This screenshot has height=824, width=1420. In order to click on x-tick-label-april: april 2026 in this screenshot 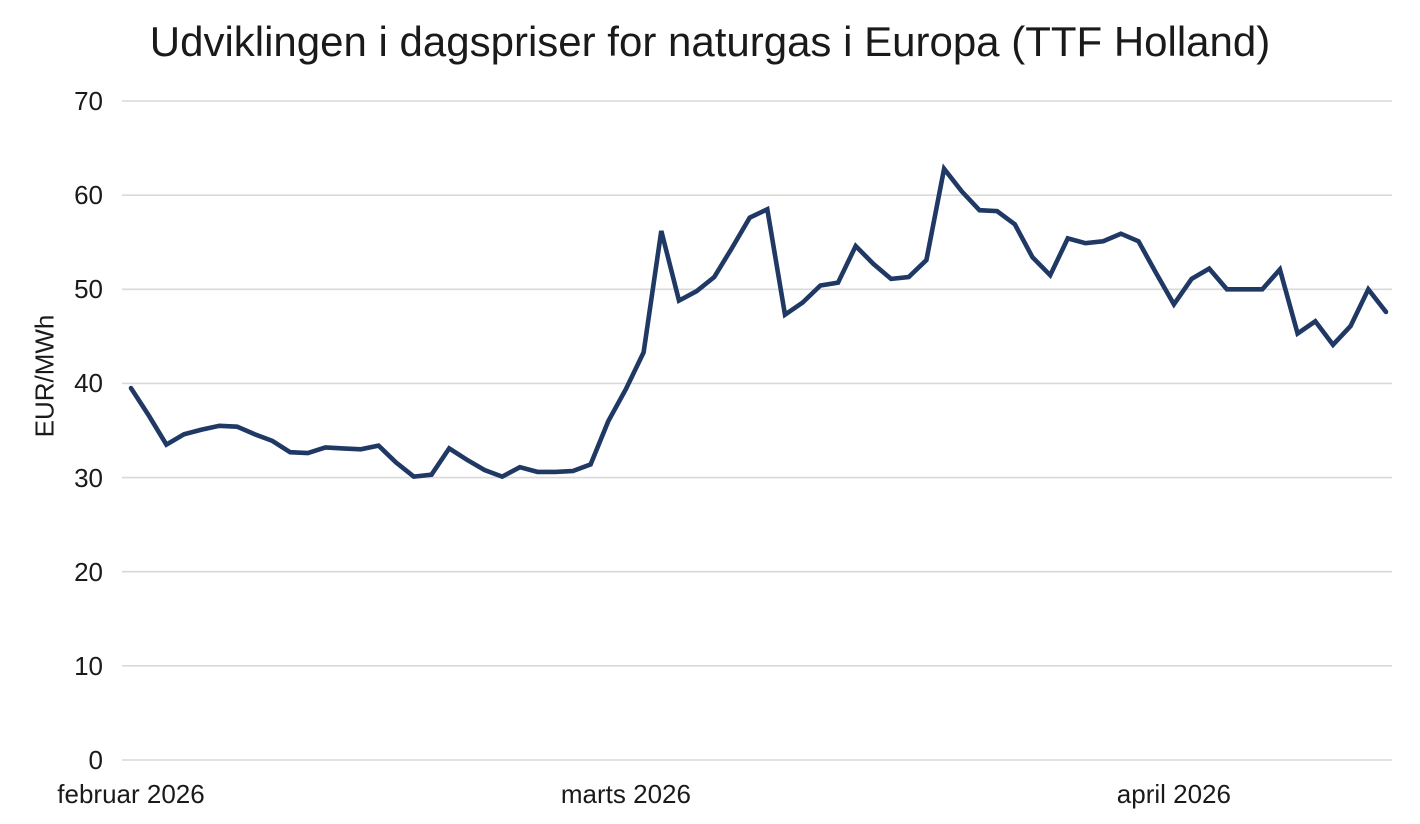, I will do `click(1173, 794)`.